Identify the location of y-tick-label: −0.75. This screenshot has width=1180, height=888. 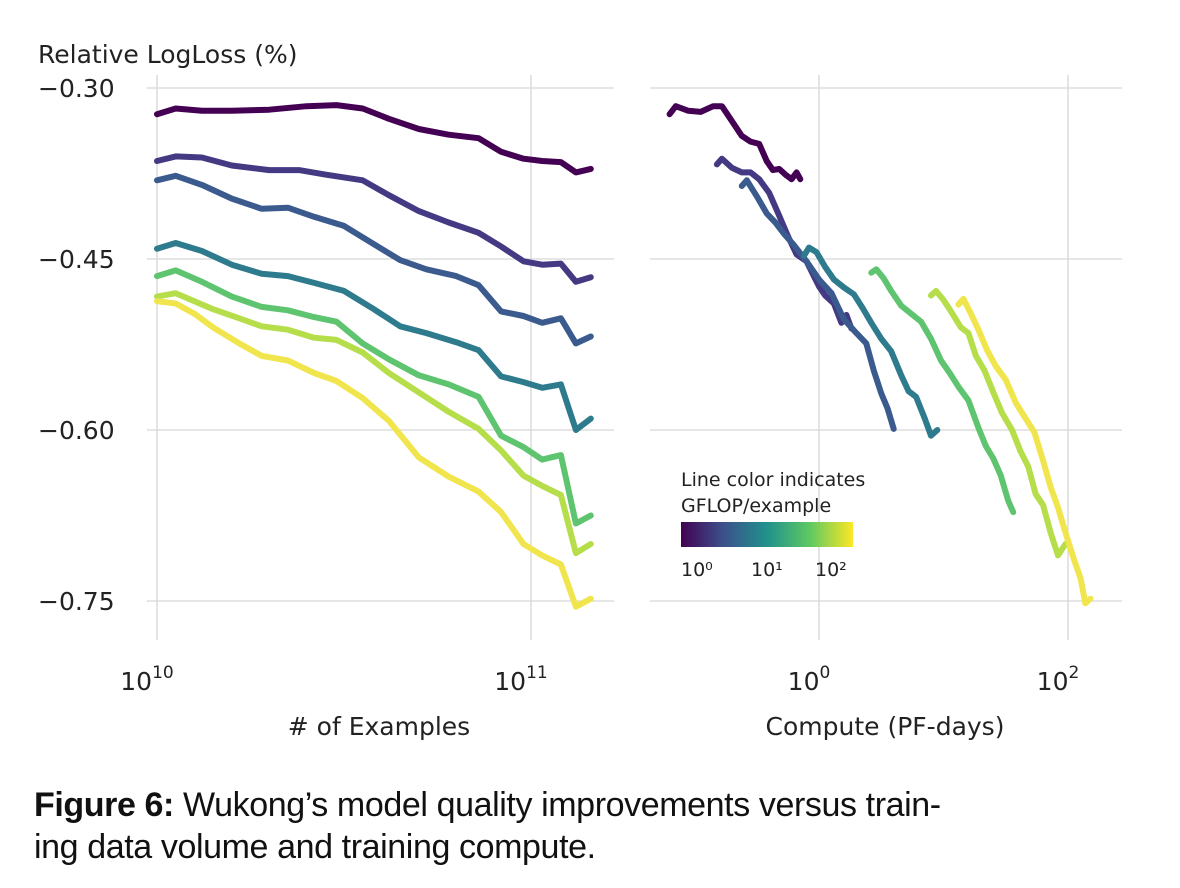
(76, 601).